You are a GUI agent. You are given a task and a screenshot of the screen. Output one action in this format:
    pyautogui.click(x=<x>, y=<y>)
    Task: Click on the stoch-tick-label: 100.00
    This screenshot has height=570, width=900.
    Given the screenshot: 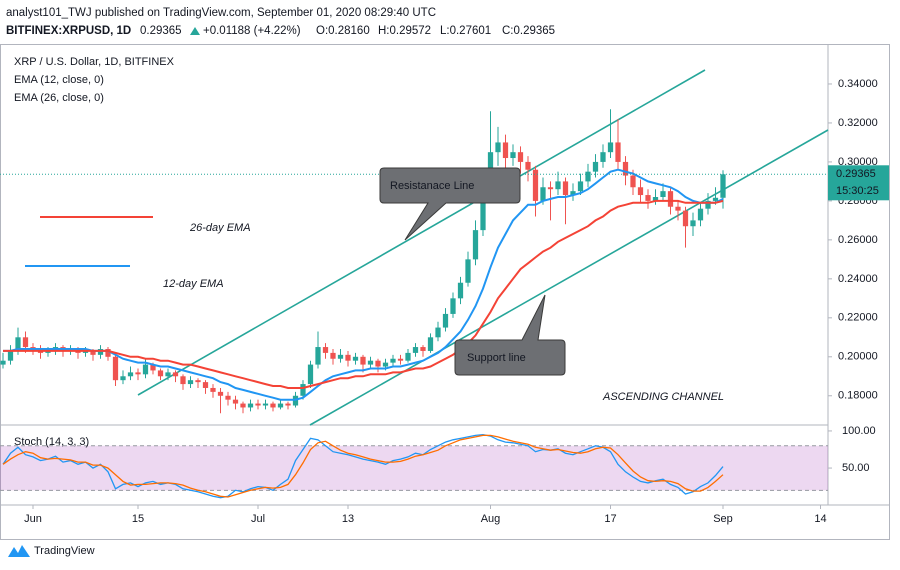 What is the action you would take?
    pyautogui.click(x=859, y=431)
    